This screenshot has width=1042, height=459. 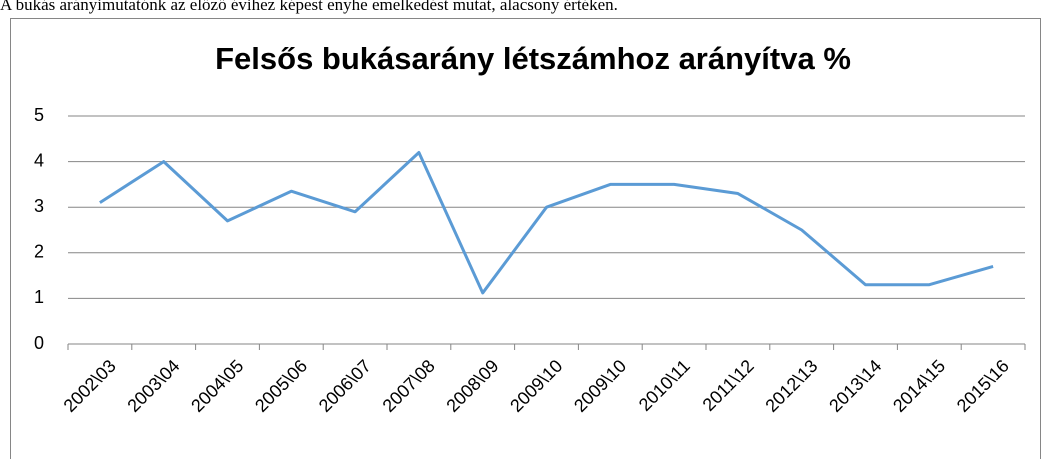 What do you see at coordinates (791, 386) in the screenshot?
I see `x-tick-label: 2012\13` at bounding box center [791, 386].